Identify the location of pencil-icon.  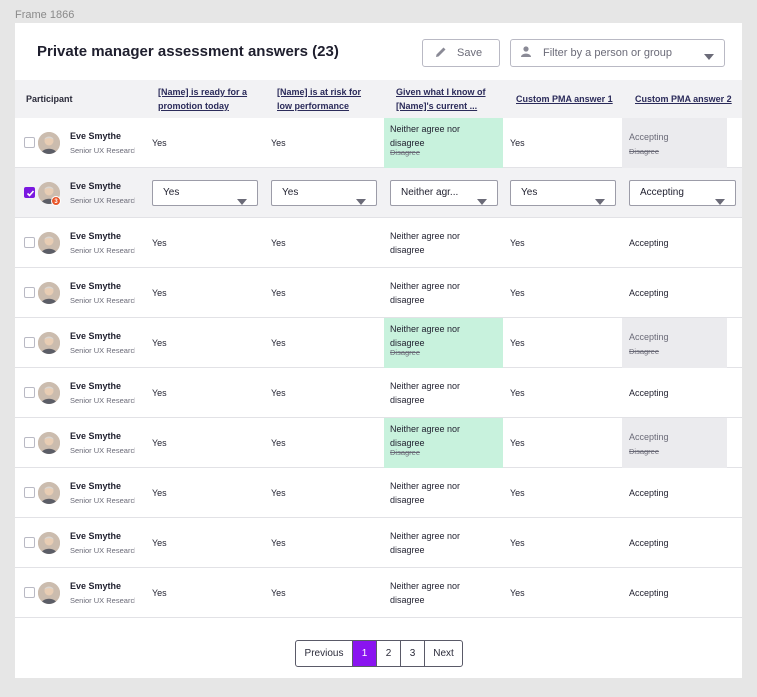
(441, 53).